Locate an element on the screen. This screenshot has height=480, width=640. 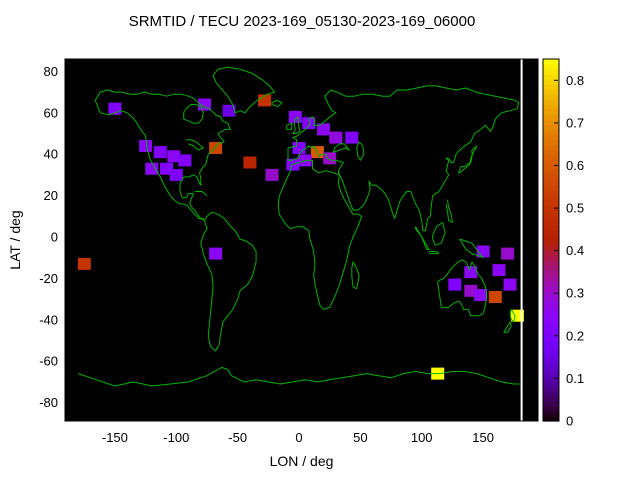
colorbar-tick-label: 0.4 is located at coordinates (575, 250).